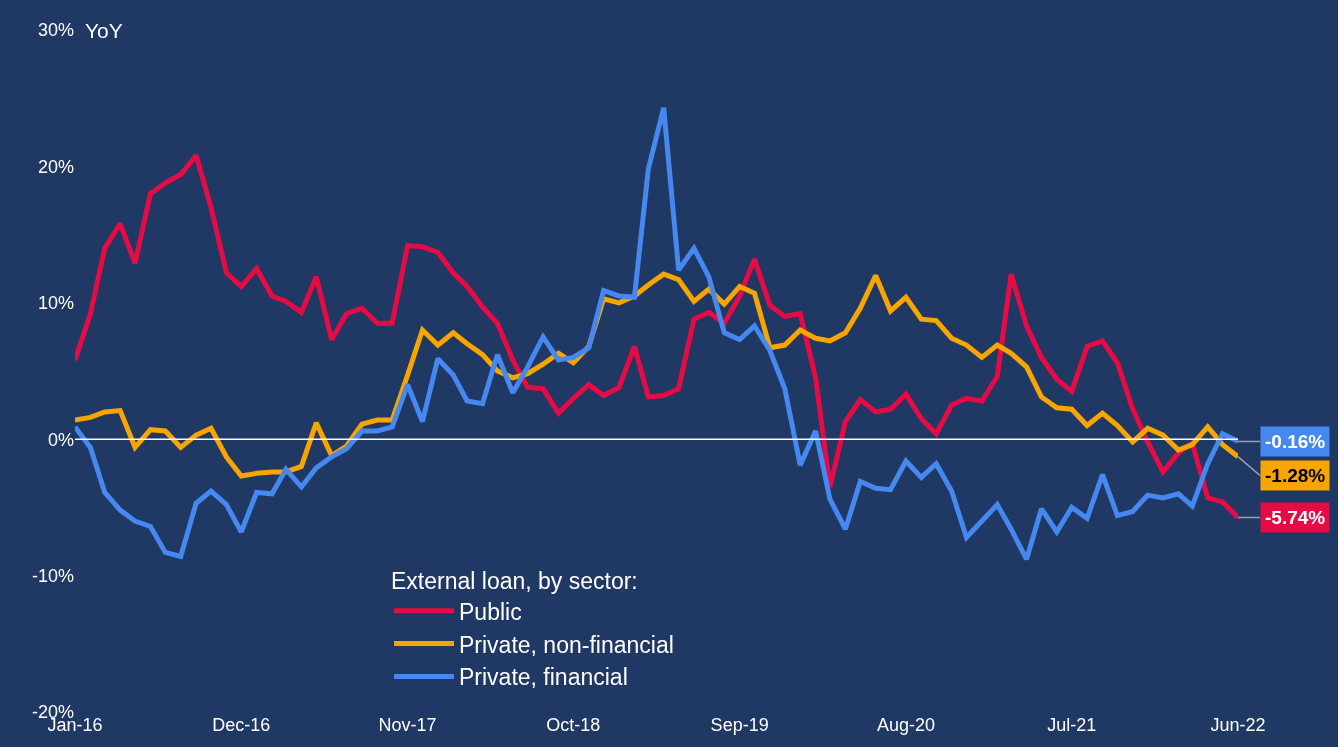  I want to click on y-tick-label: 0%, so click(60, 439).